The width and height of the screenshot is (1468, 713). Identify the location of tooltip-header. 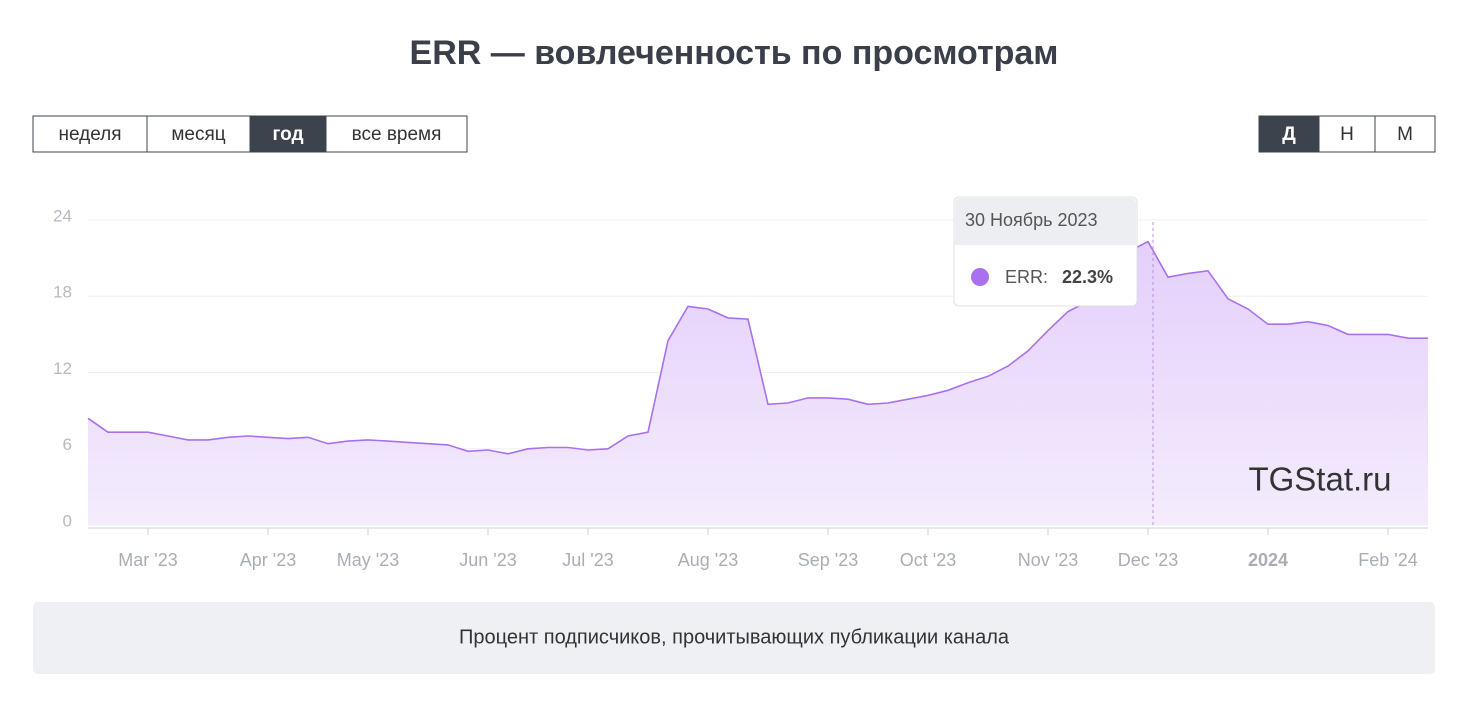
(1045, 221).